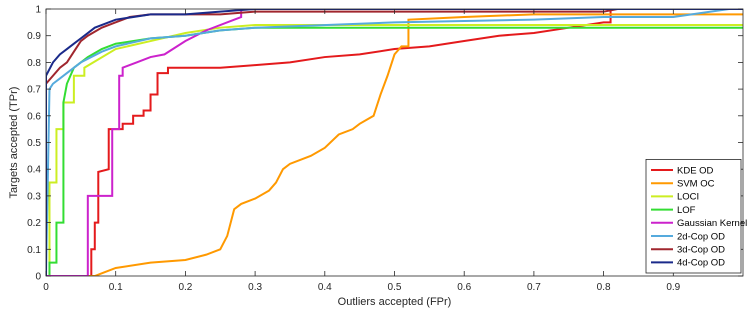 The height and width of the screenshot is (320, 756). What do you see at coordinates (701, 236) in the screenshot?
I see `legend-label-2d-cop-od: 2d-Cop OD` at bounding box center [701, 236].